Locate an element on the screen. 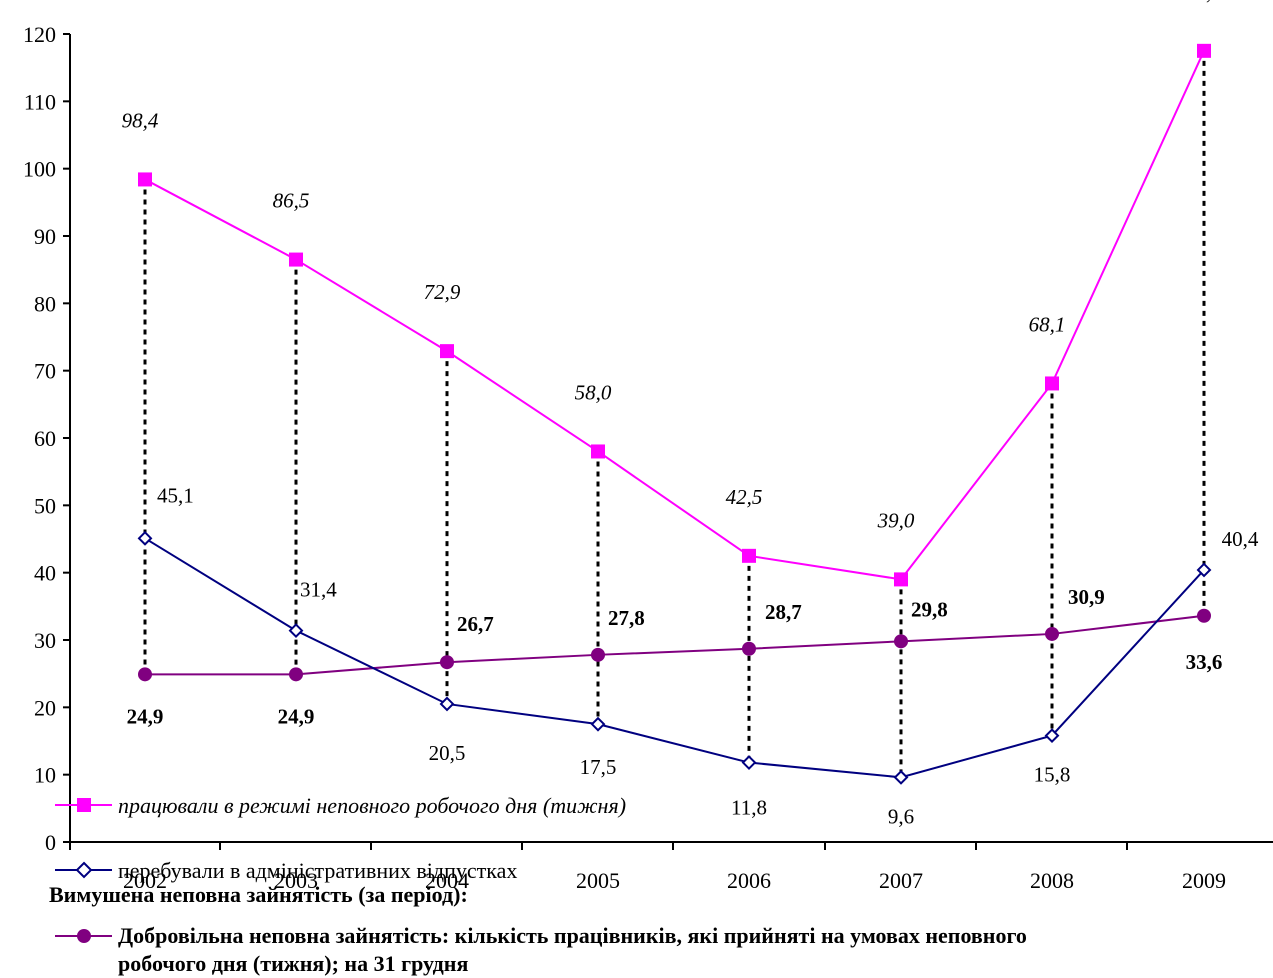 The height and width of the screenshot is (978, 1273). legend-entry-blue: перебували в адміністративних відпустках is located at coordinates (286, 870).